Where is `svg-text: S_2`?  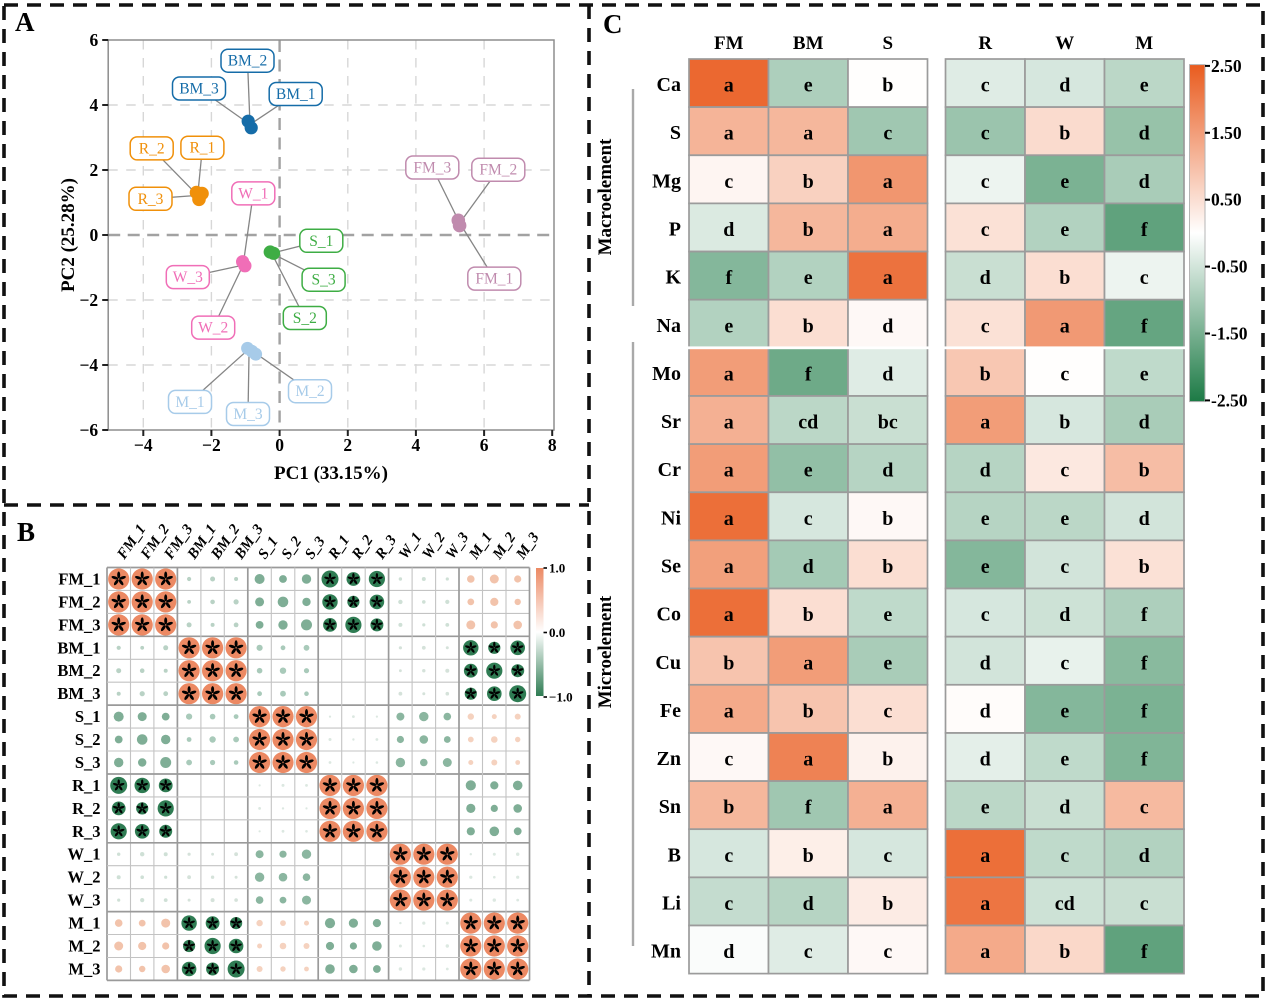 svg-text: S_2 is located at coordinates (305, 318).